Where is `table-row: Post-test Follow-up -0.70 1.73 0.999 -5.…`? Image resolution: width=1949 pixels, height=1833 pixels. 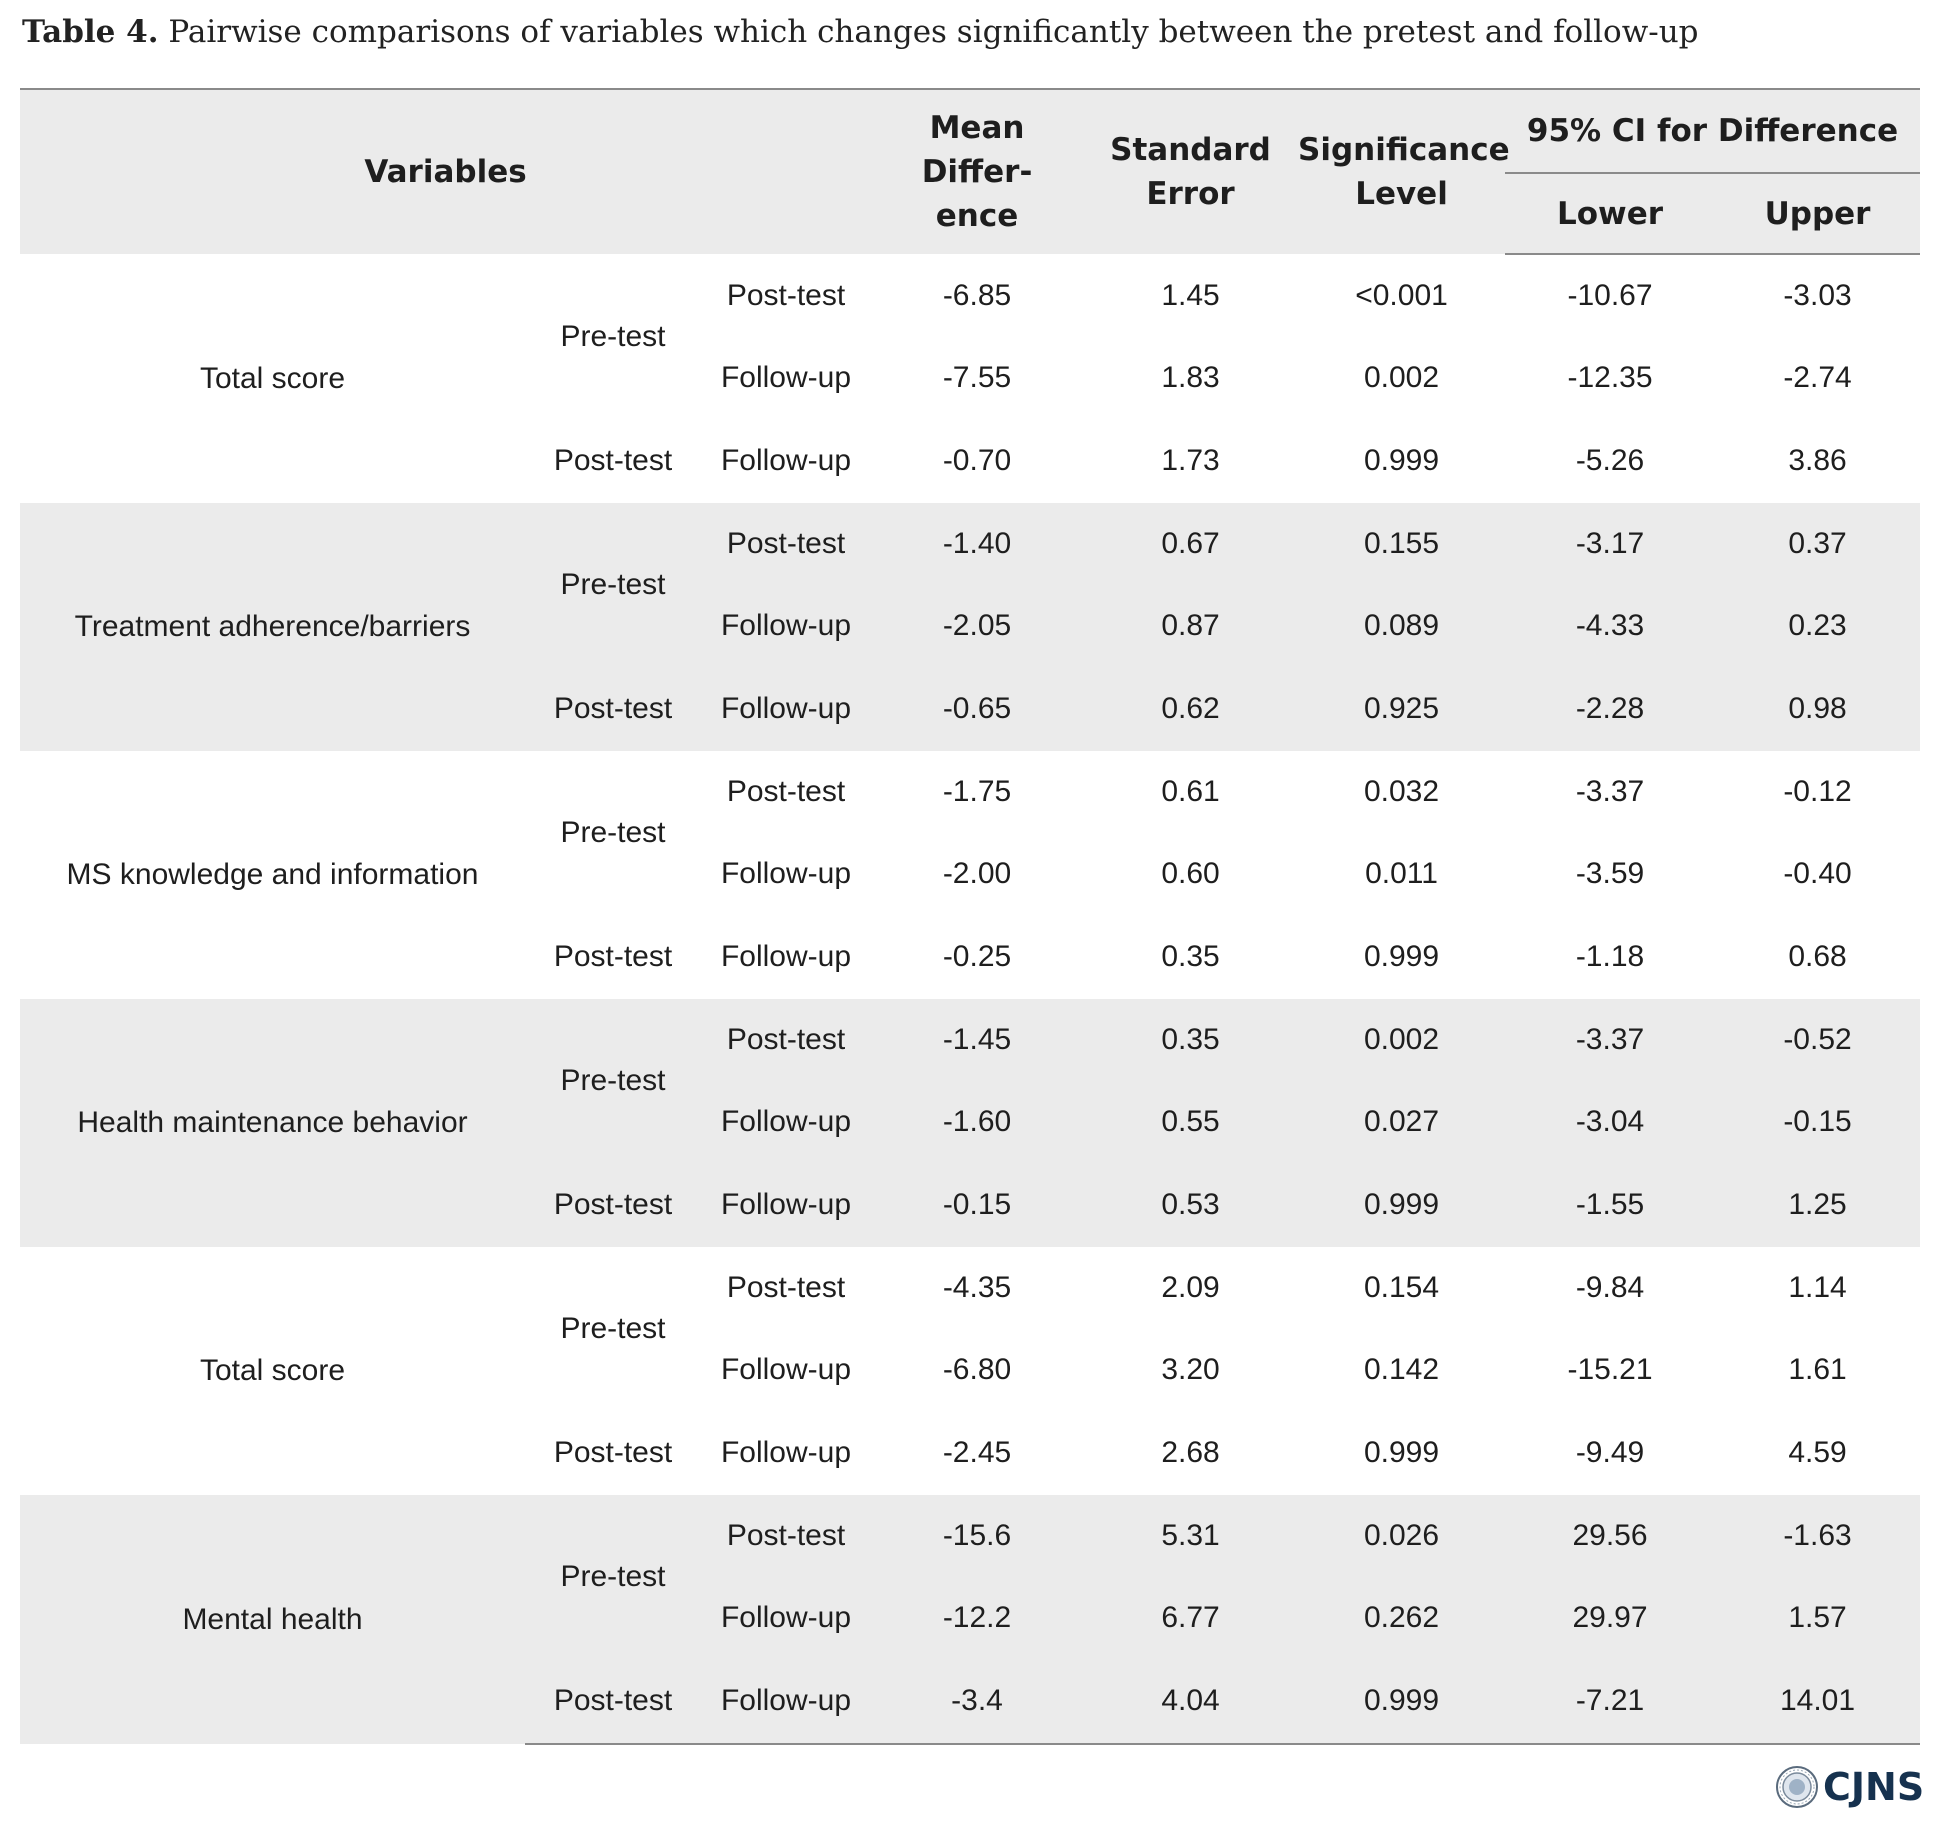 table-row: Post-test Follow-up -0.70 1.73 0.999 -5.… is located at coordinates (970, 461).